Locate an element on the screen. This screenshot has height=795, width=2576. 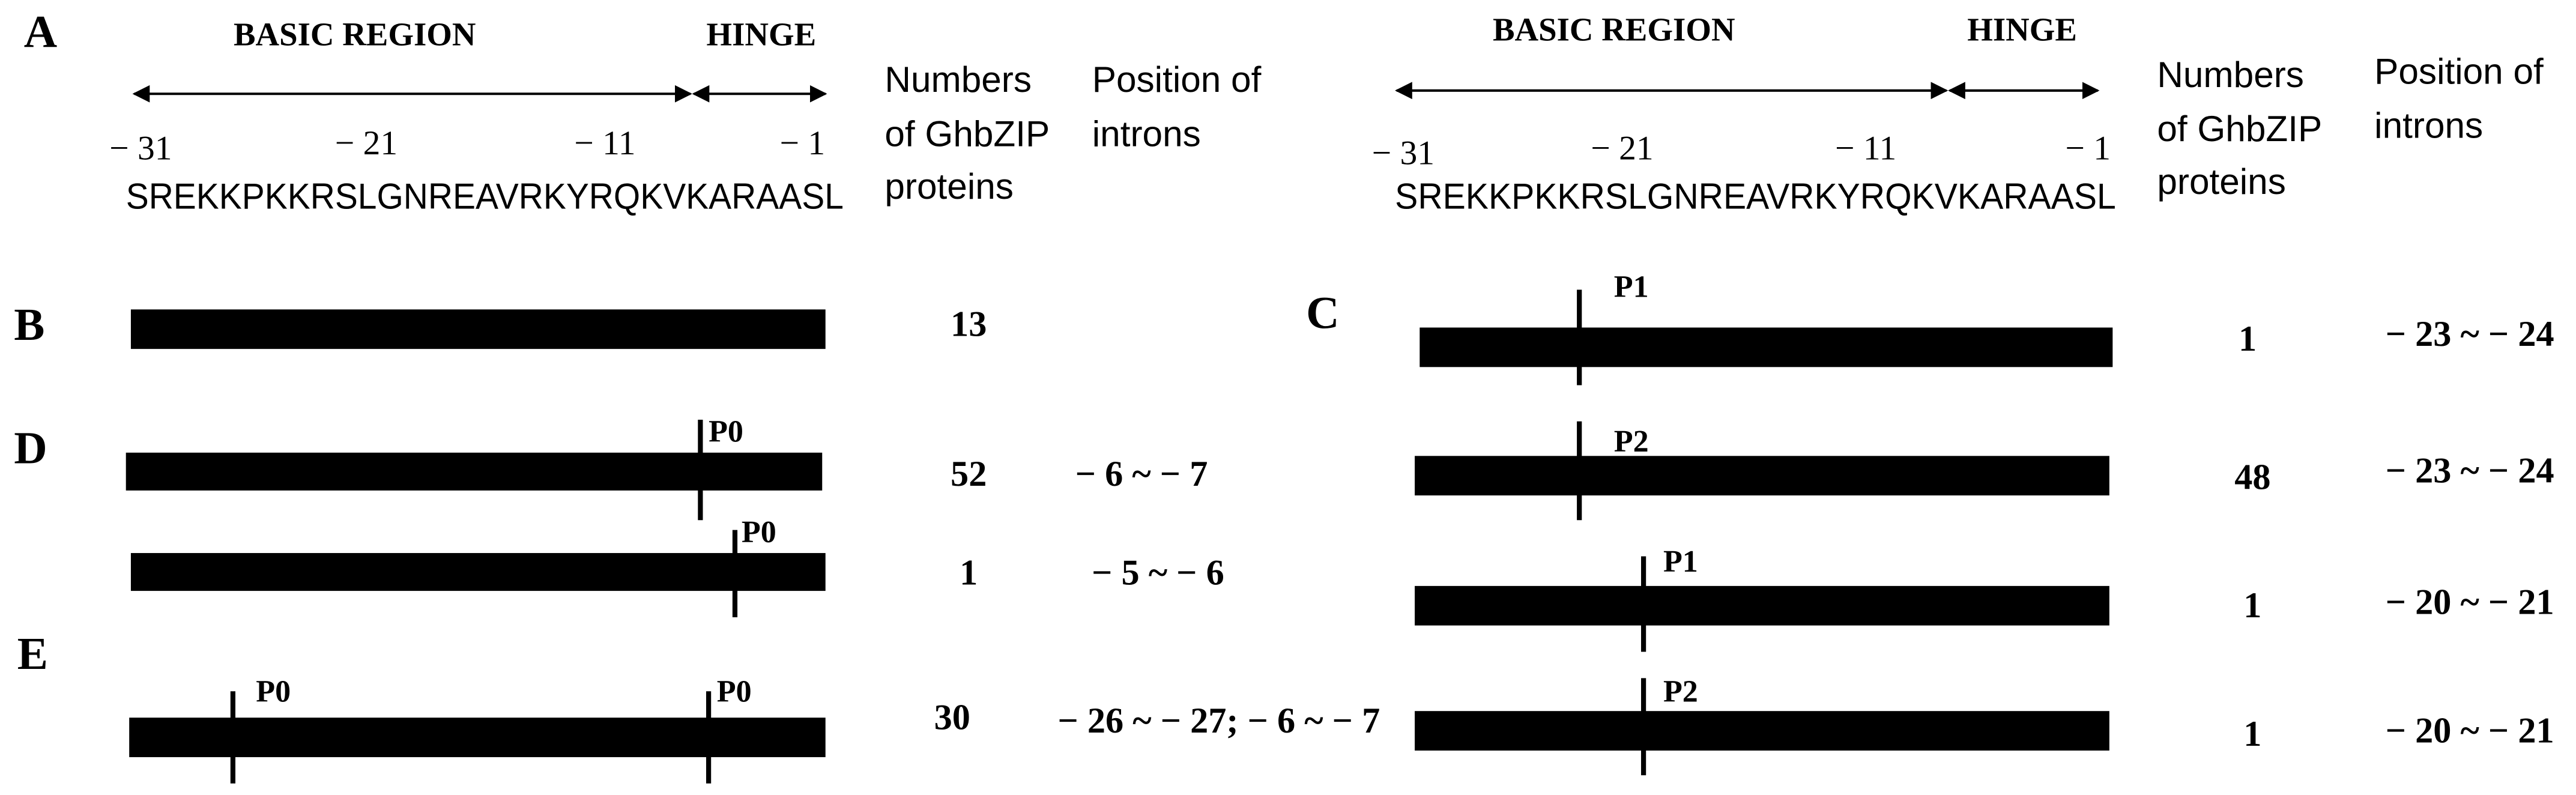
panel-label: D is located at coordinates (30, 447).